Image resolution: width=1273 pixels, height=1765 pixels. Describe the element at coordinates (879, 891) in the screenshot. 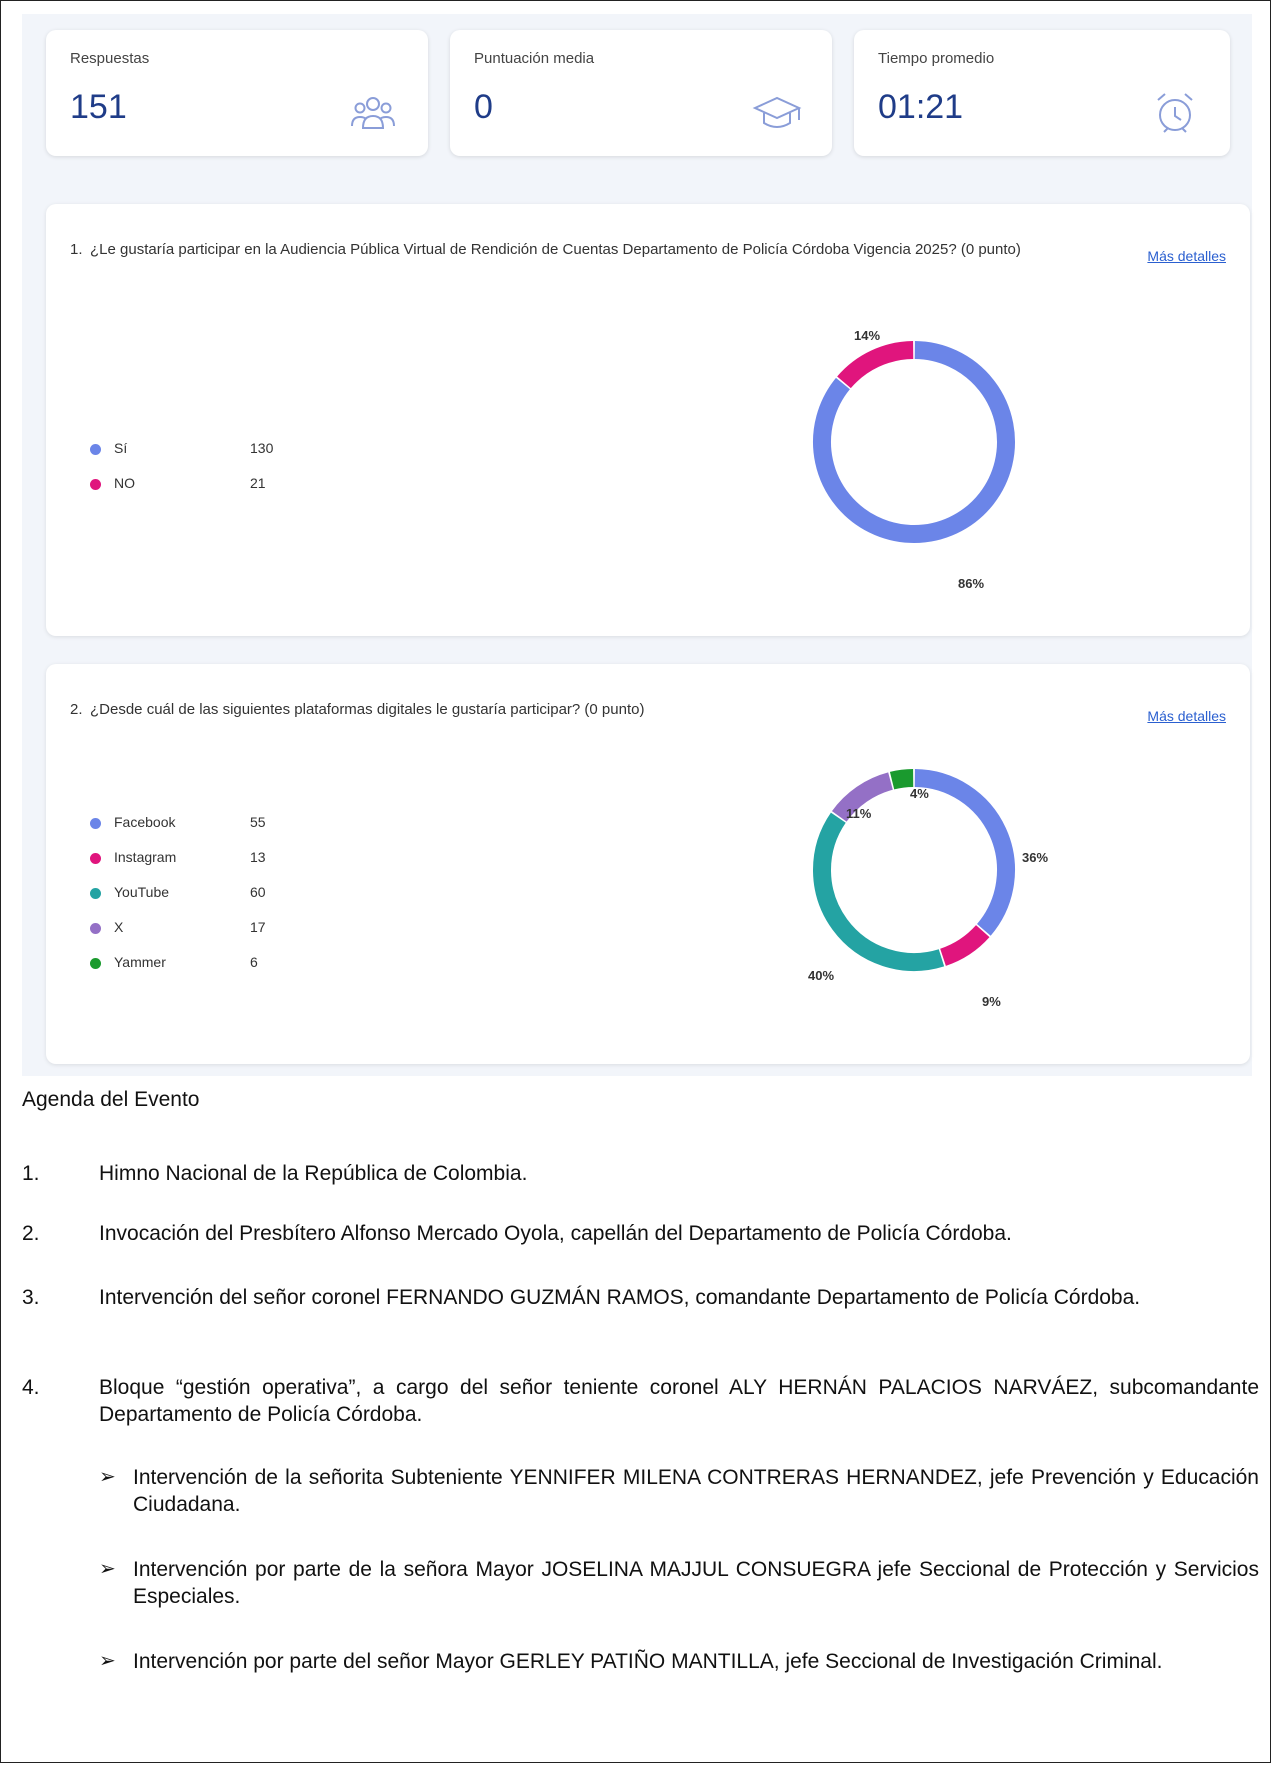

I see `platforms-slice-youtube` at that location.